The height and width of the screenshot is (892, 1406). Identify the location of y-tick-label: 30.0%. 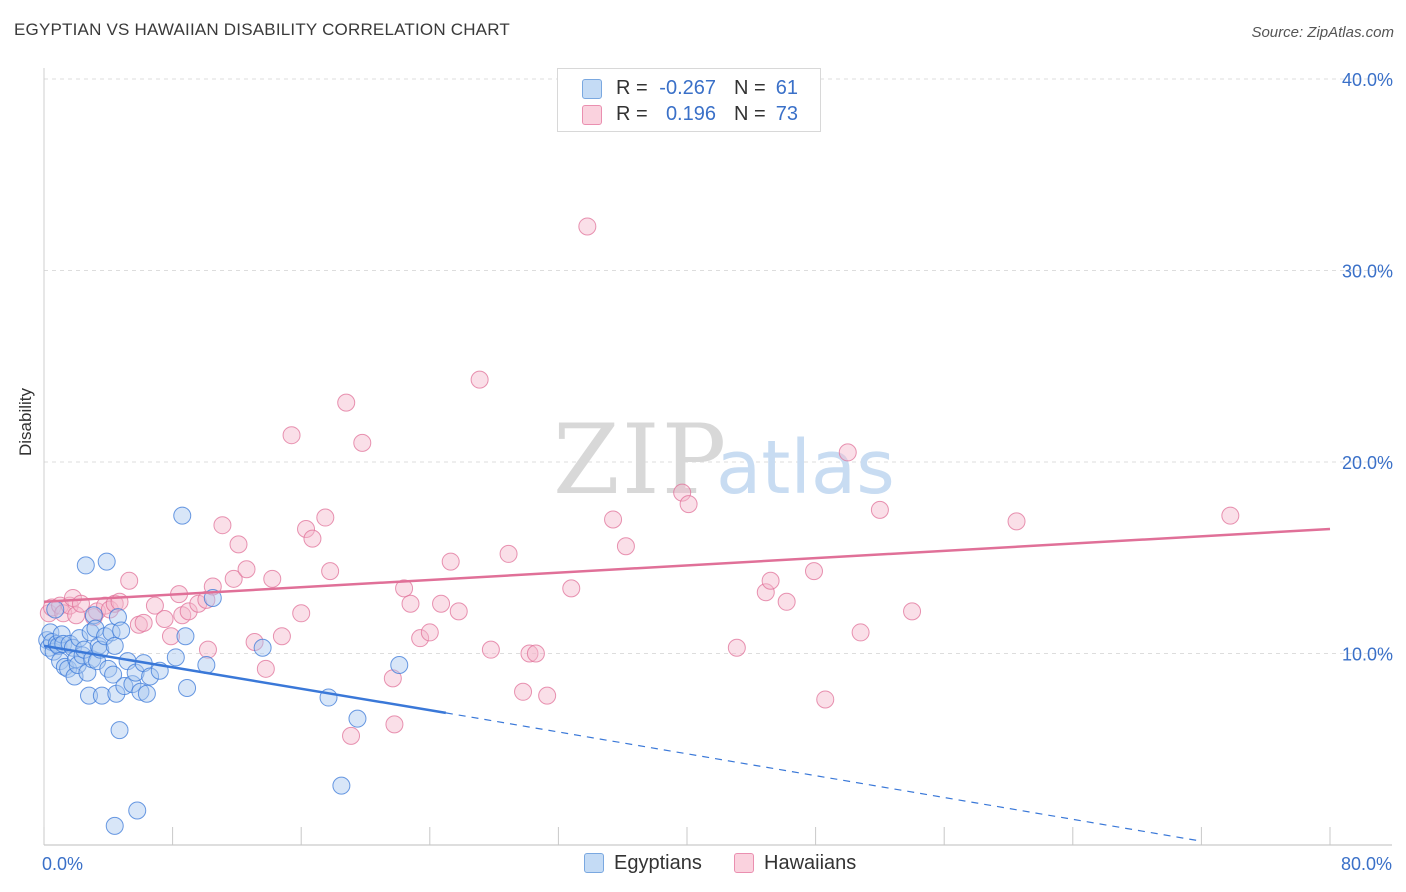
(1367, 272).